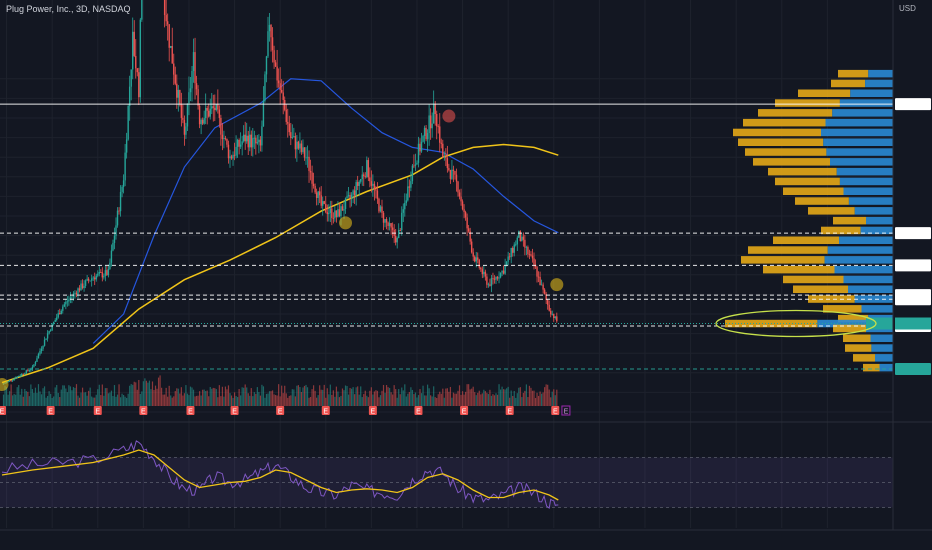 The height and width of the screenshot is (550, 932). Describe the element at coordinates (446, 474) in the screenshot. I see `rsi-pane` at that location.